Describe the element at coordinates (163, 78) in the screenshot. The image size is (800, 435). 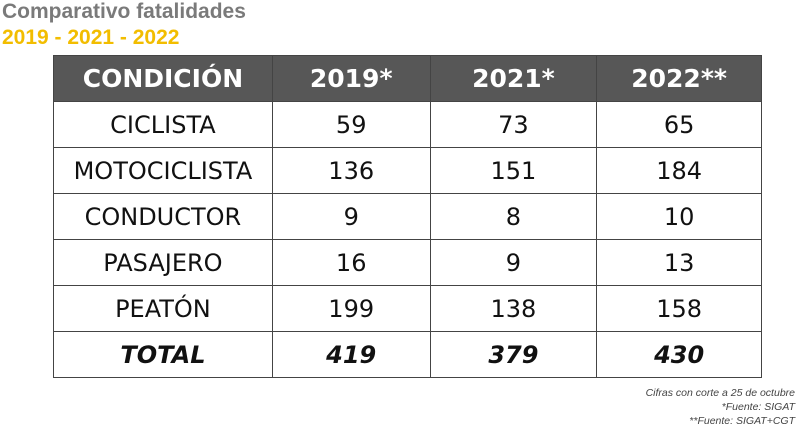
I see `column-header: CONDICIÓN` at that location.